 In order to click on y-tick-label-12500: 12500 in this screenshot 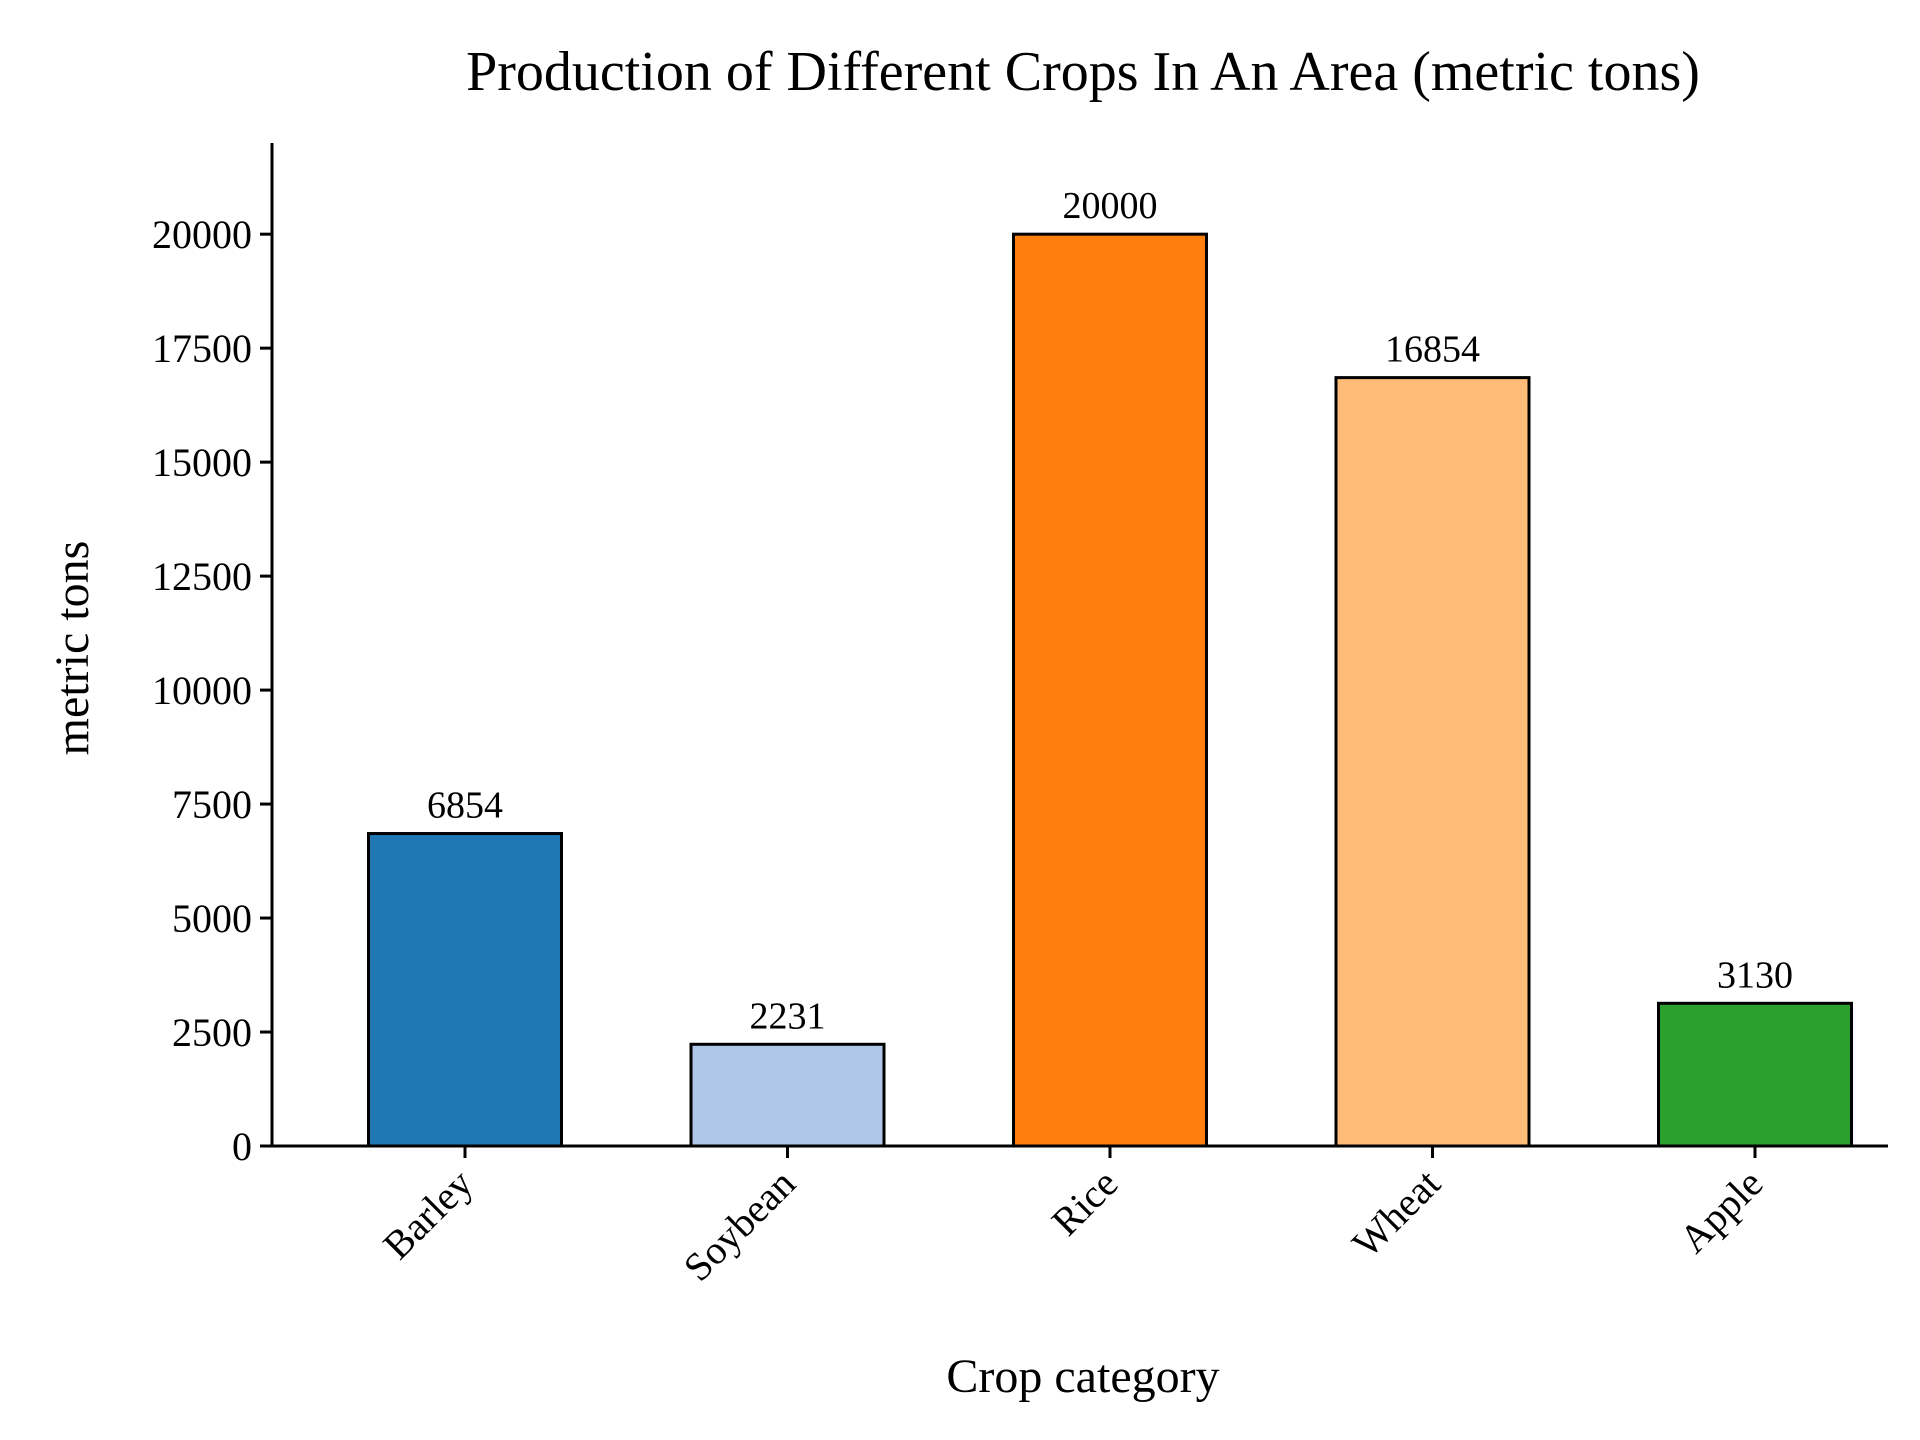, I will do `click(202, 576)`.